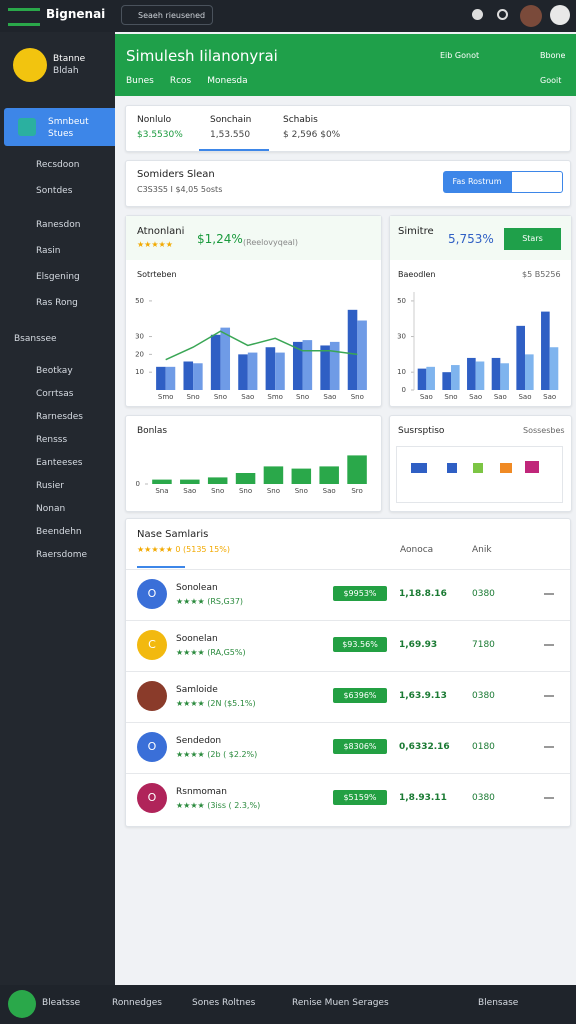 The height and width of the screenshot is (1024, 576). What do you see at coordinates (220, 239) in the screenshot?
I see `value: $1,24%` at bounding box center [220, 239].